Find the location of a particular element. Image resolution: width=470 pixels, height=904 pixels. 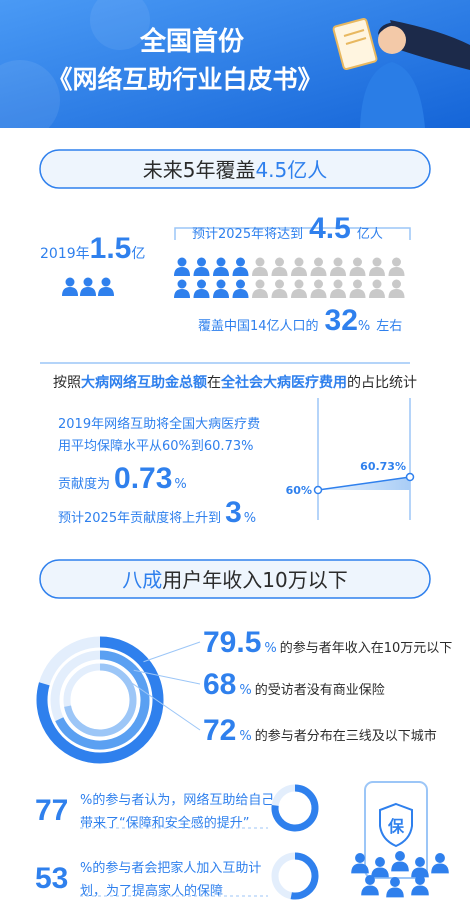

value: 3 is located at coordinates (233, 512).